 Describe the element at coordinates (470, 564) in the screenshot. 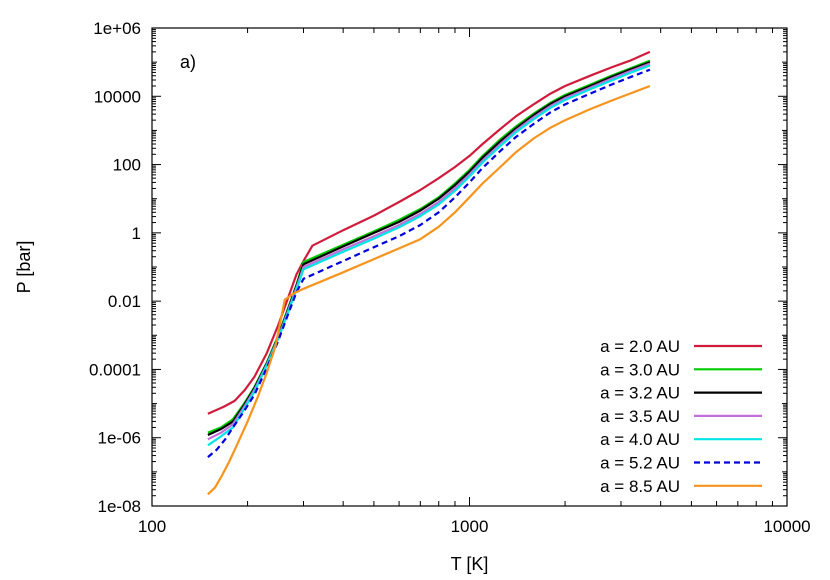

I see `x-axis-title: T [K]` at that location.